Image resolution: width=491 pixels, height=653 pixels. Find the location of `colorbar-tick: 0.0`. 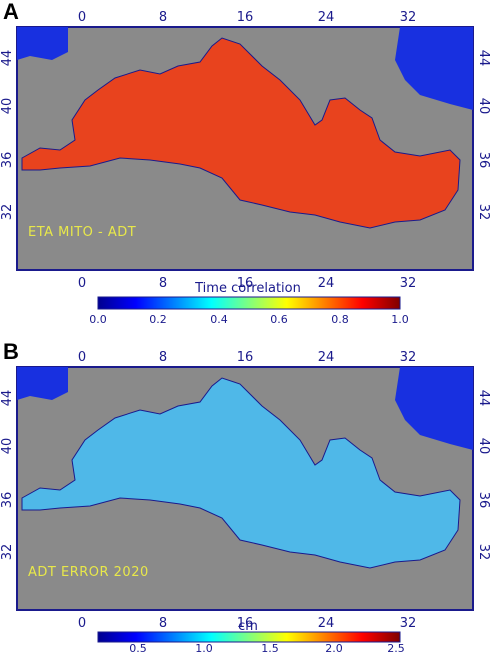

colorbar-tick: 0.0 is located at coordinates (98, 319).